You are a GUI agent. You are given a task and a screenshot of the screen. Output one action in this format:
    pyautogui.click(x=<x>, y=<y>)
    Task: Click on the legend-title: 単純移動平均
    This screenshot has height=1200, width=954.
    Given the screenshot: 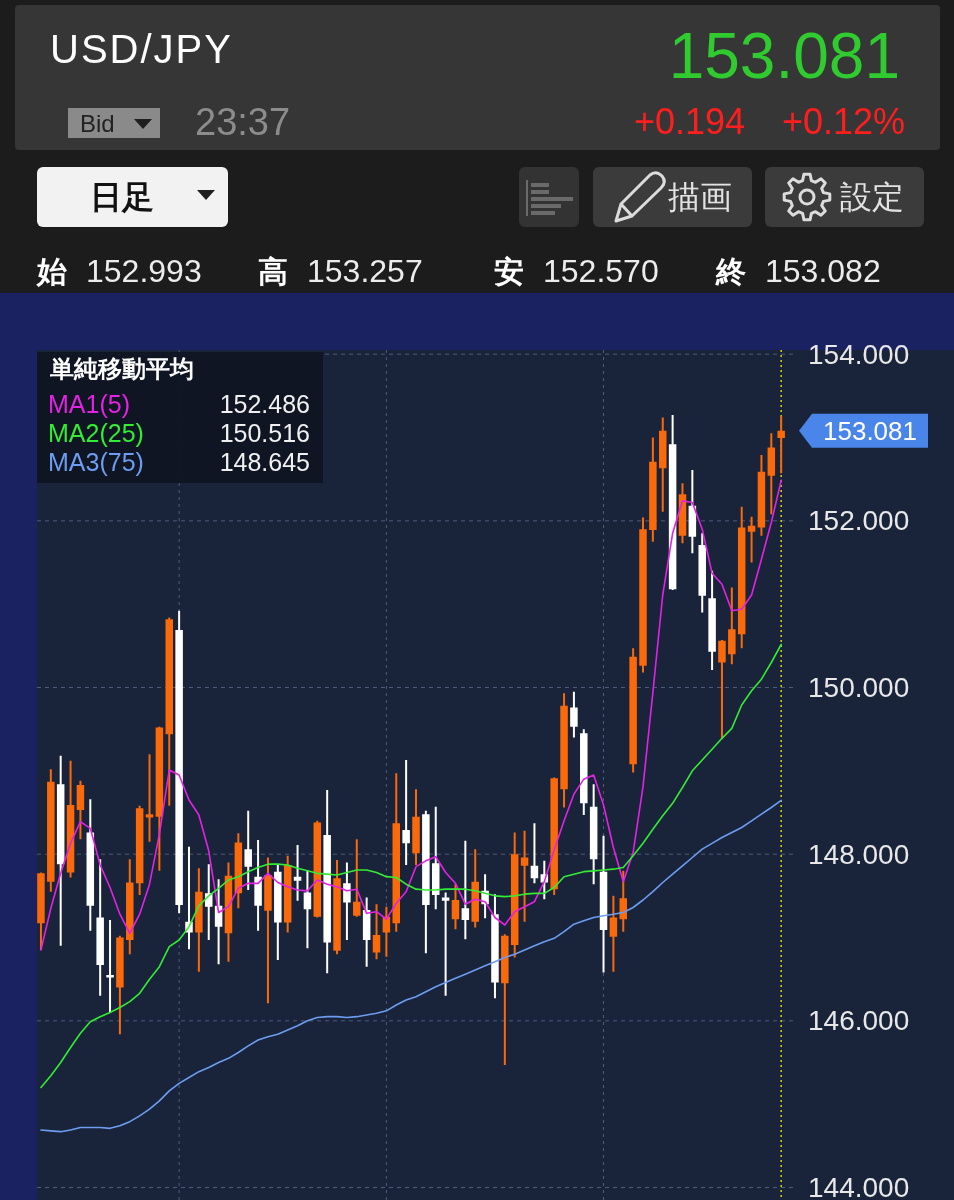 What is the action you would take?
    pyautogui.click(x=121, y=368)
    